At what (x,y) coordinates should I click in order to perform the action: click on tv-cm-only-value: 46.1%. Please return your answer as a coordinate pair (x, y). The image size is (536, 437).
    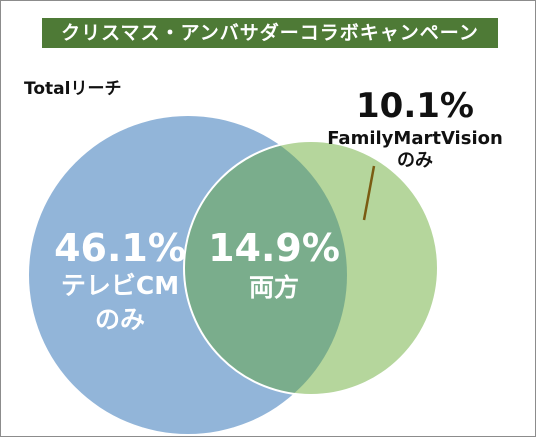
    Looking at the image, I should click on (120, 248).